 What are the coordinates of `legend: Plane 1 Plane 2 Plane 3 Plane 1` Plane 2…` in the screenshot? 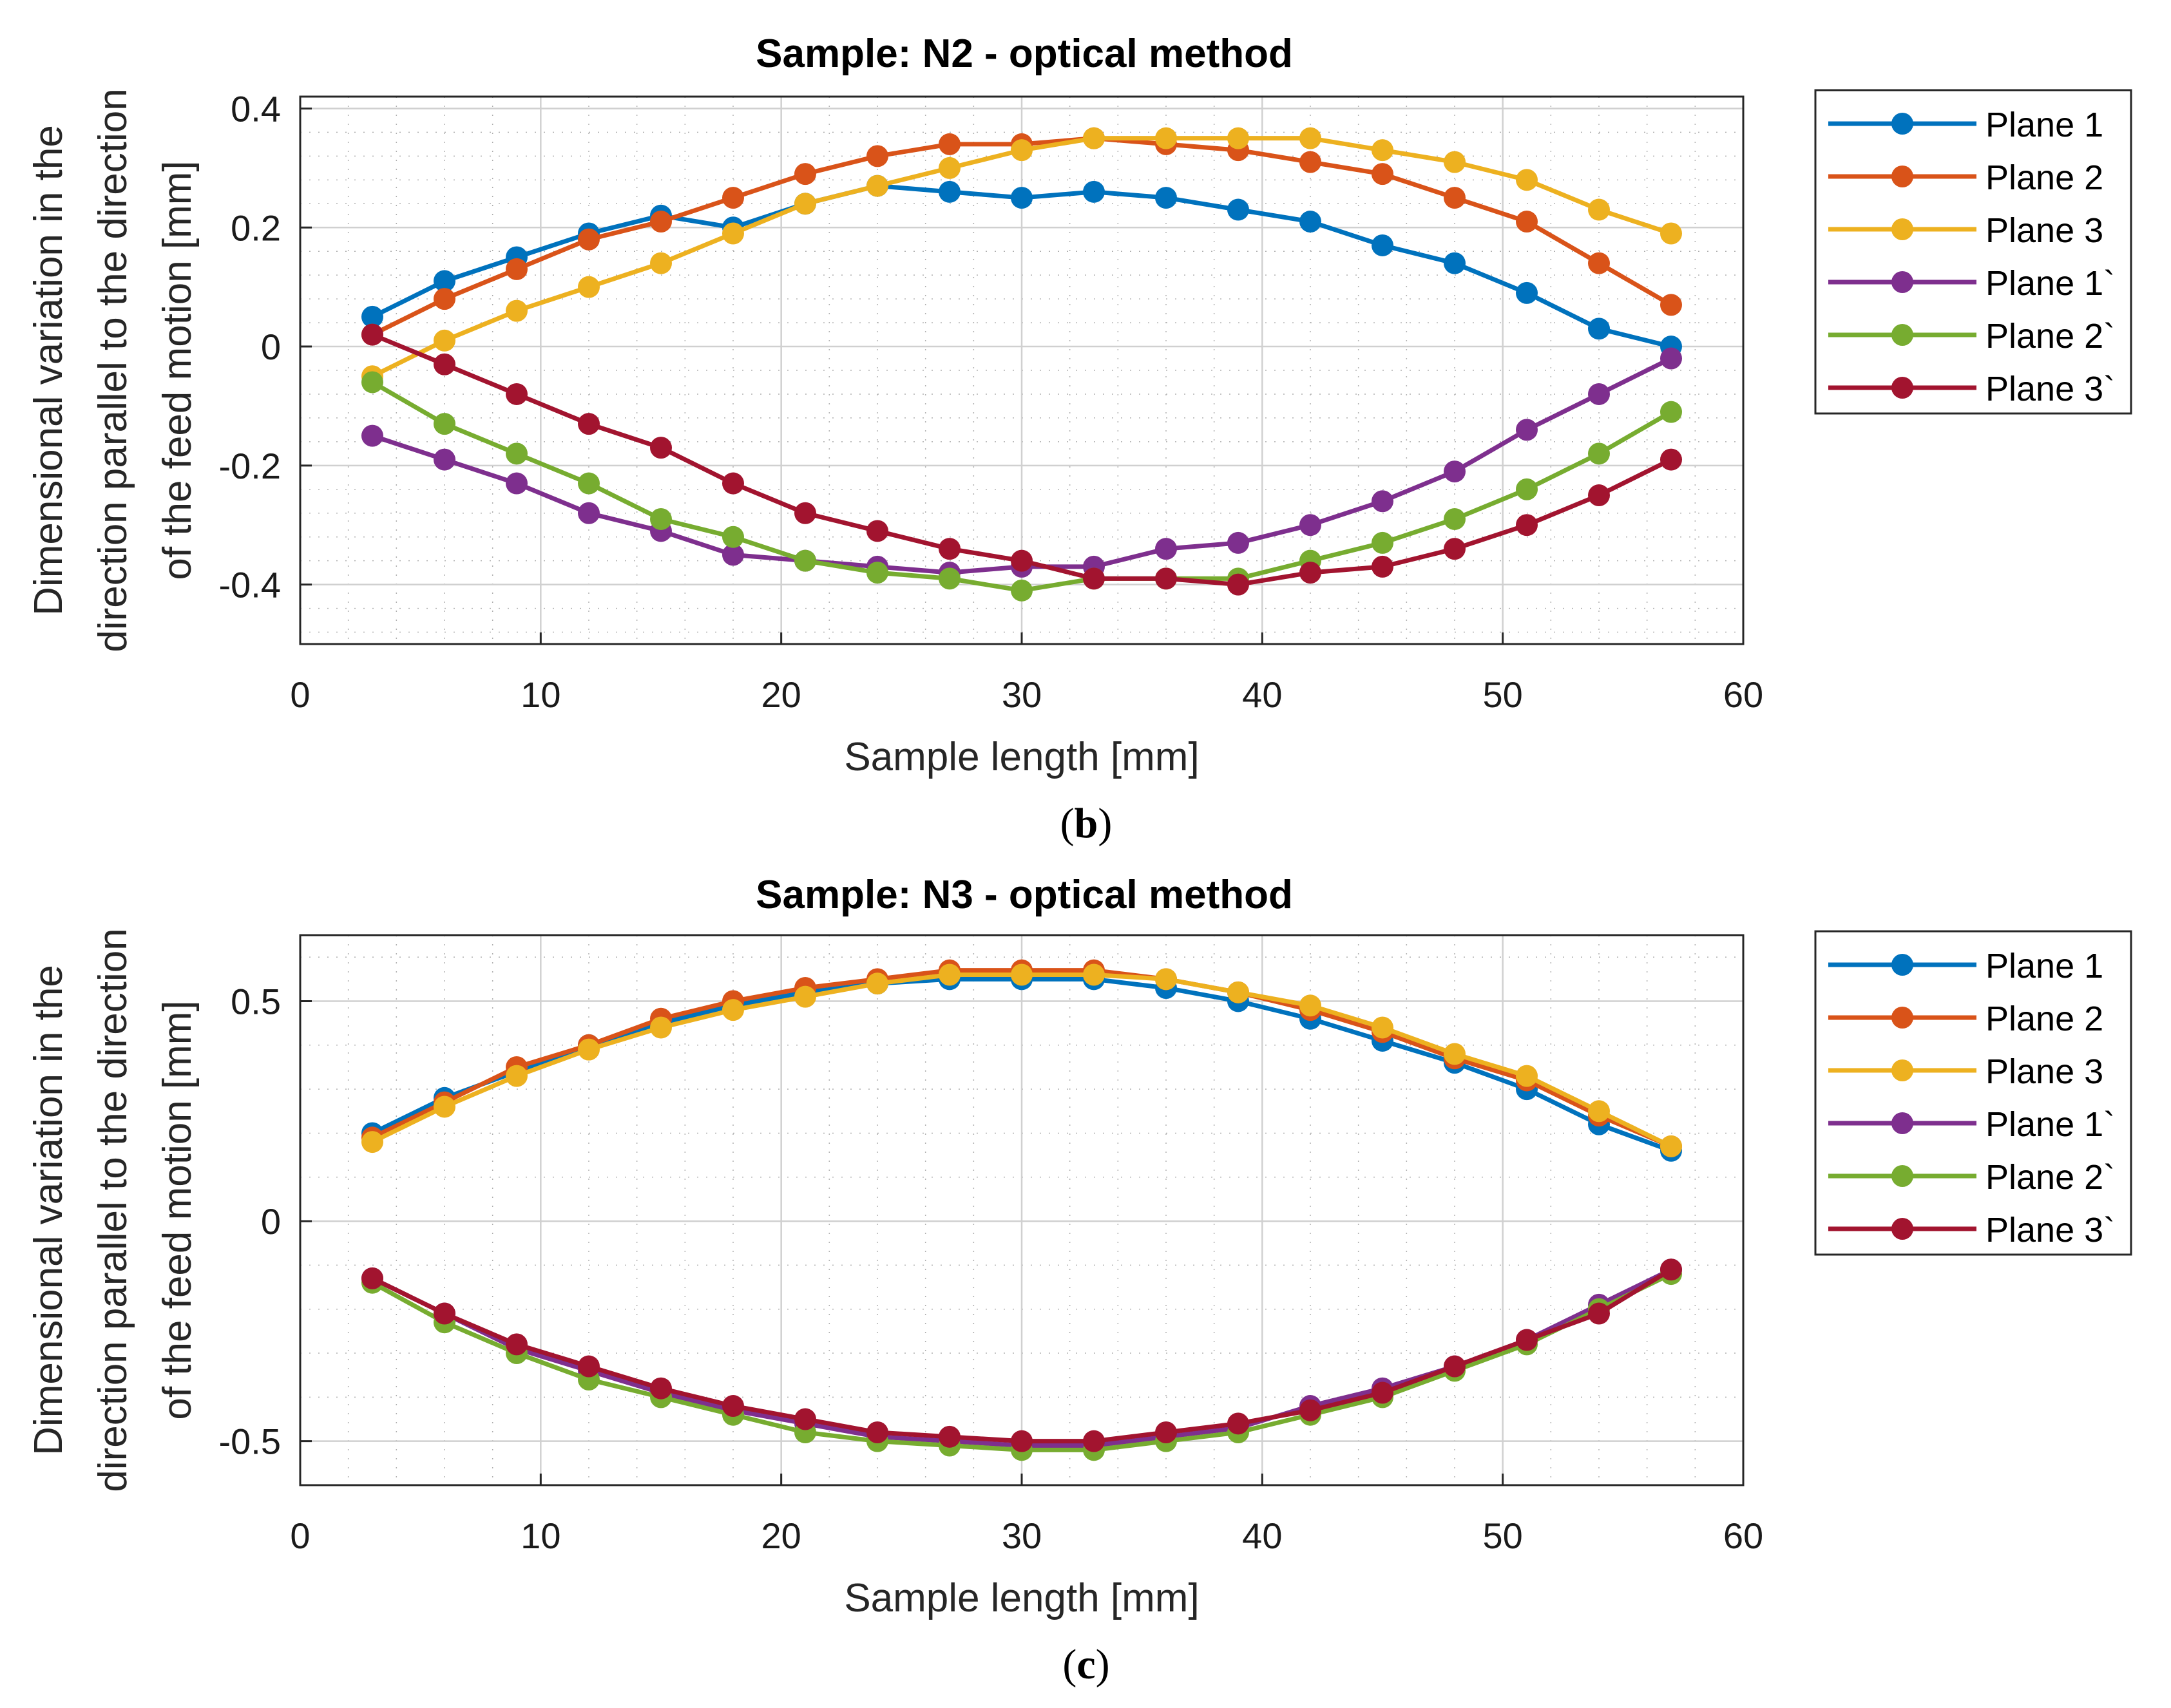 It's located at (1973, 1093).